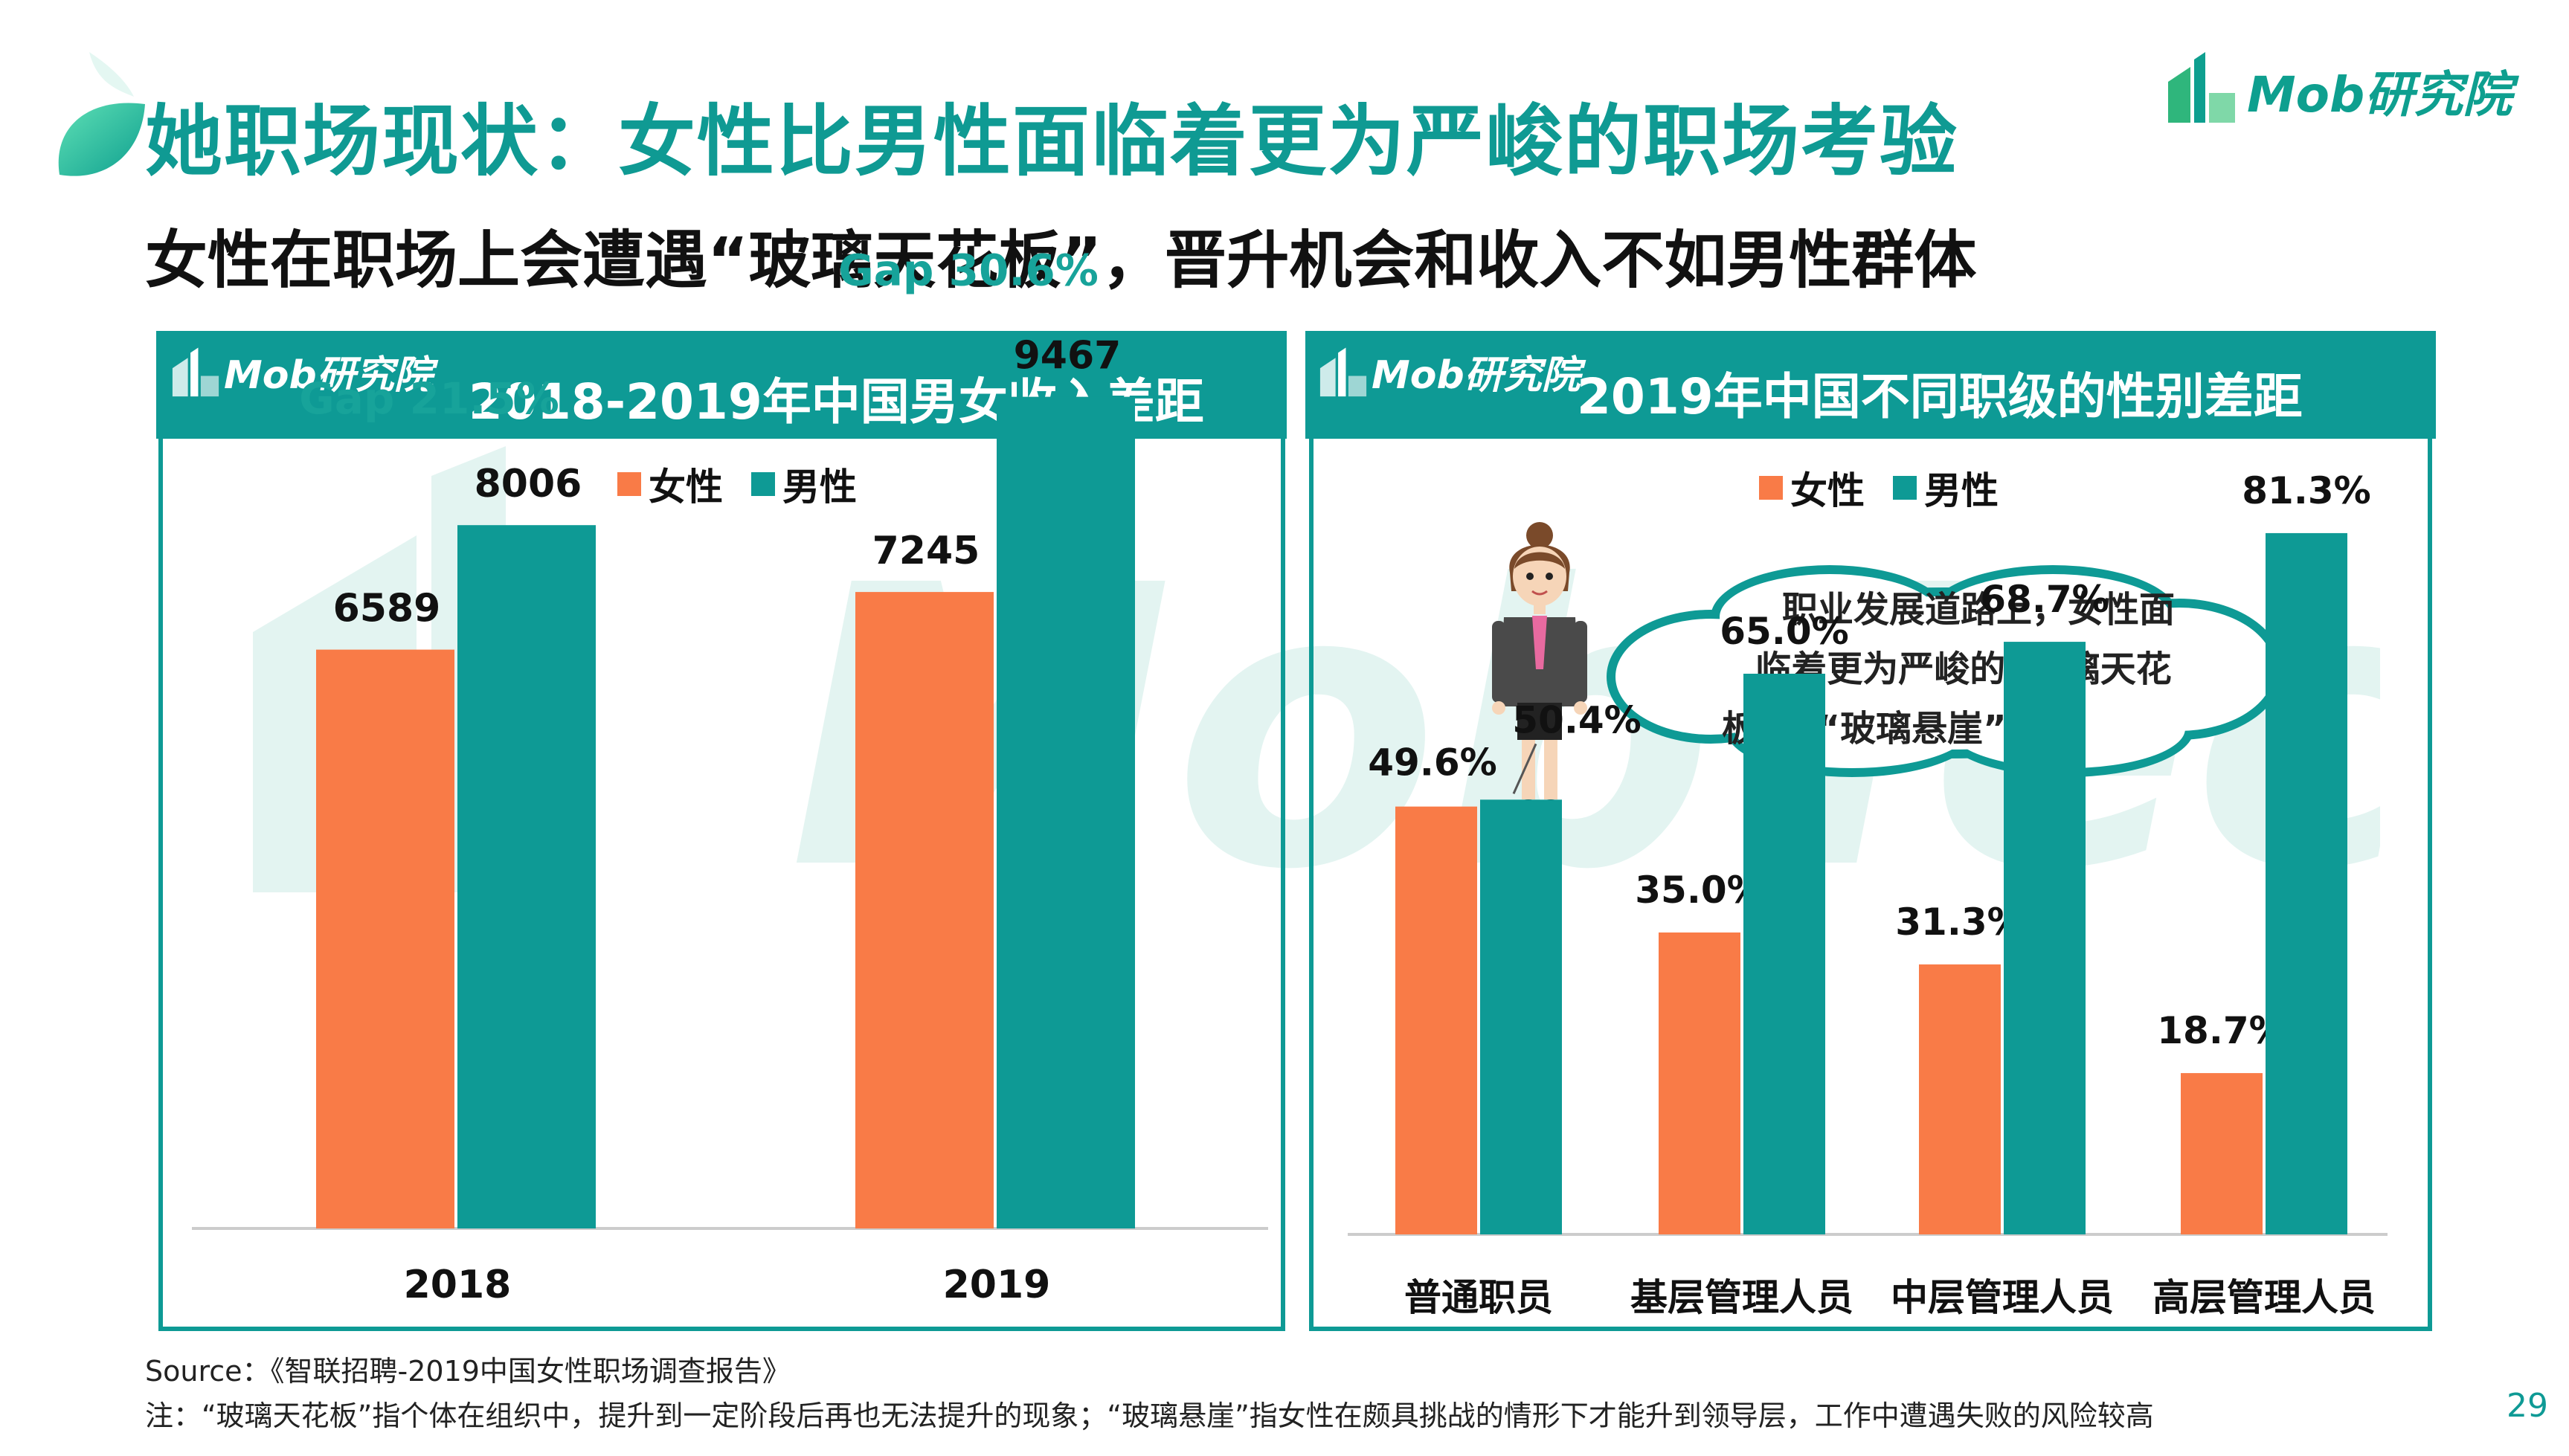 The height and width of the screenshot is (1456, 2569). I want to click on bar-male-普通职员, so click(1521, 1017).